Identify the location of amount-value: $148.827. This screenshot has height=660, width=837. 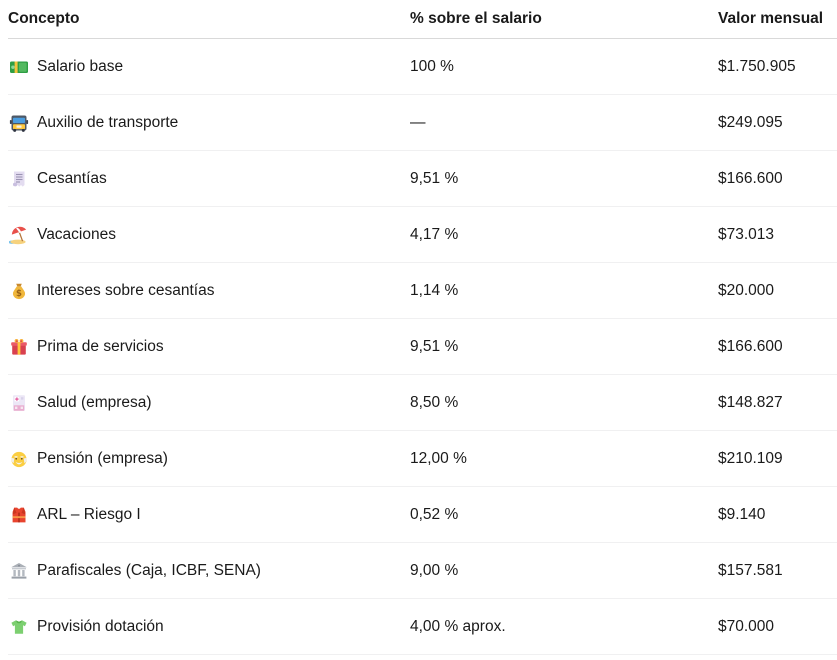
(750, 402).